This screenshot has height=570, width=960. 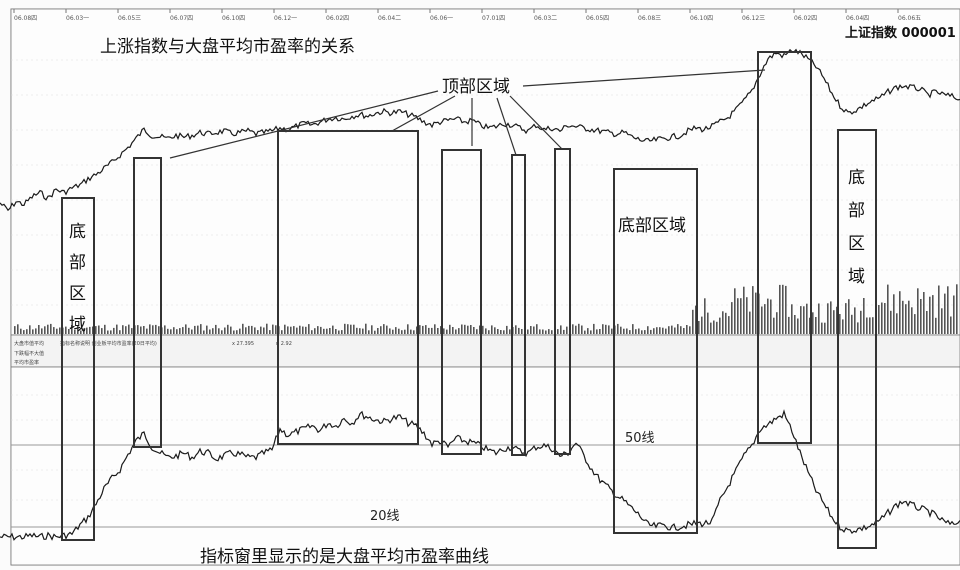 I want to click on date-tick-label: 06.08四, so click(x=25, y=18).